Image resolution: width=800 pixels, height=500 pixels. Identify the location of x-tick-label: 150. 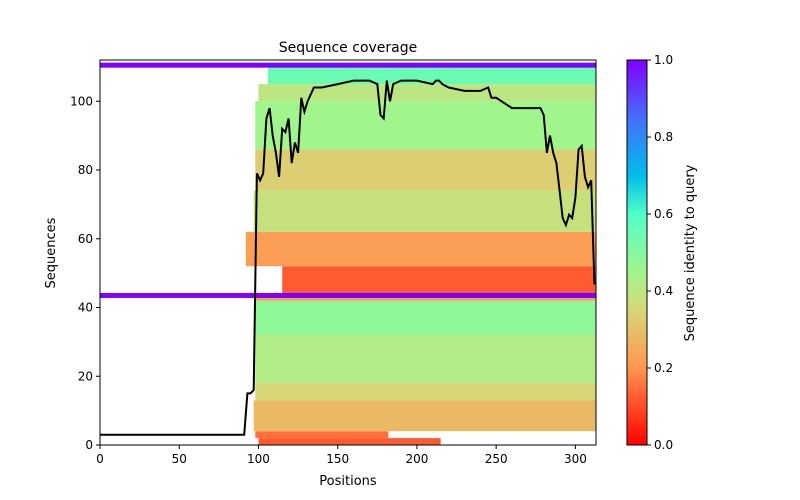
(337, 459).